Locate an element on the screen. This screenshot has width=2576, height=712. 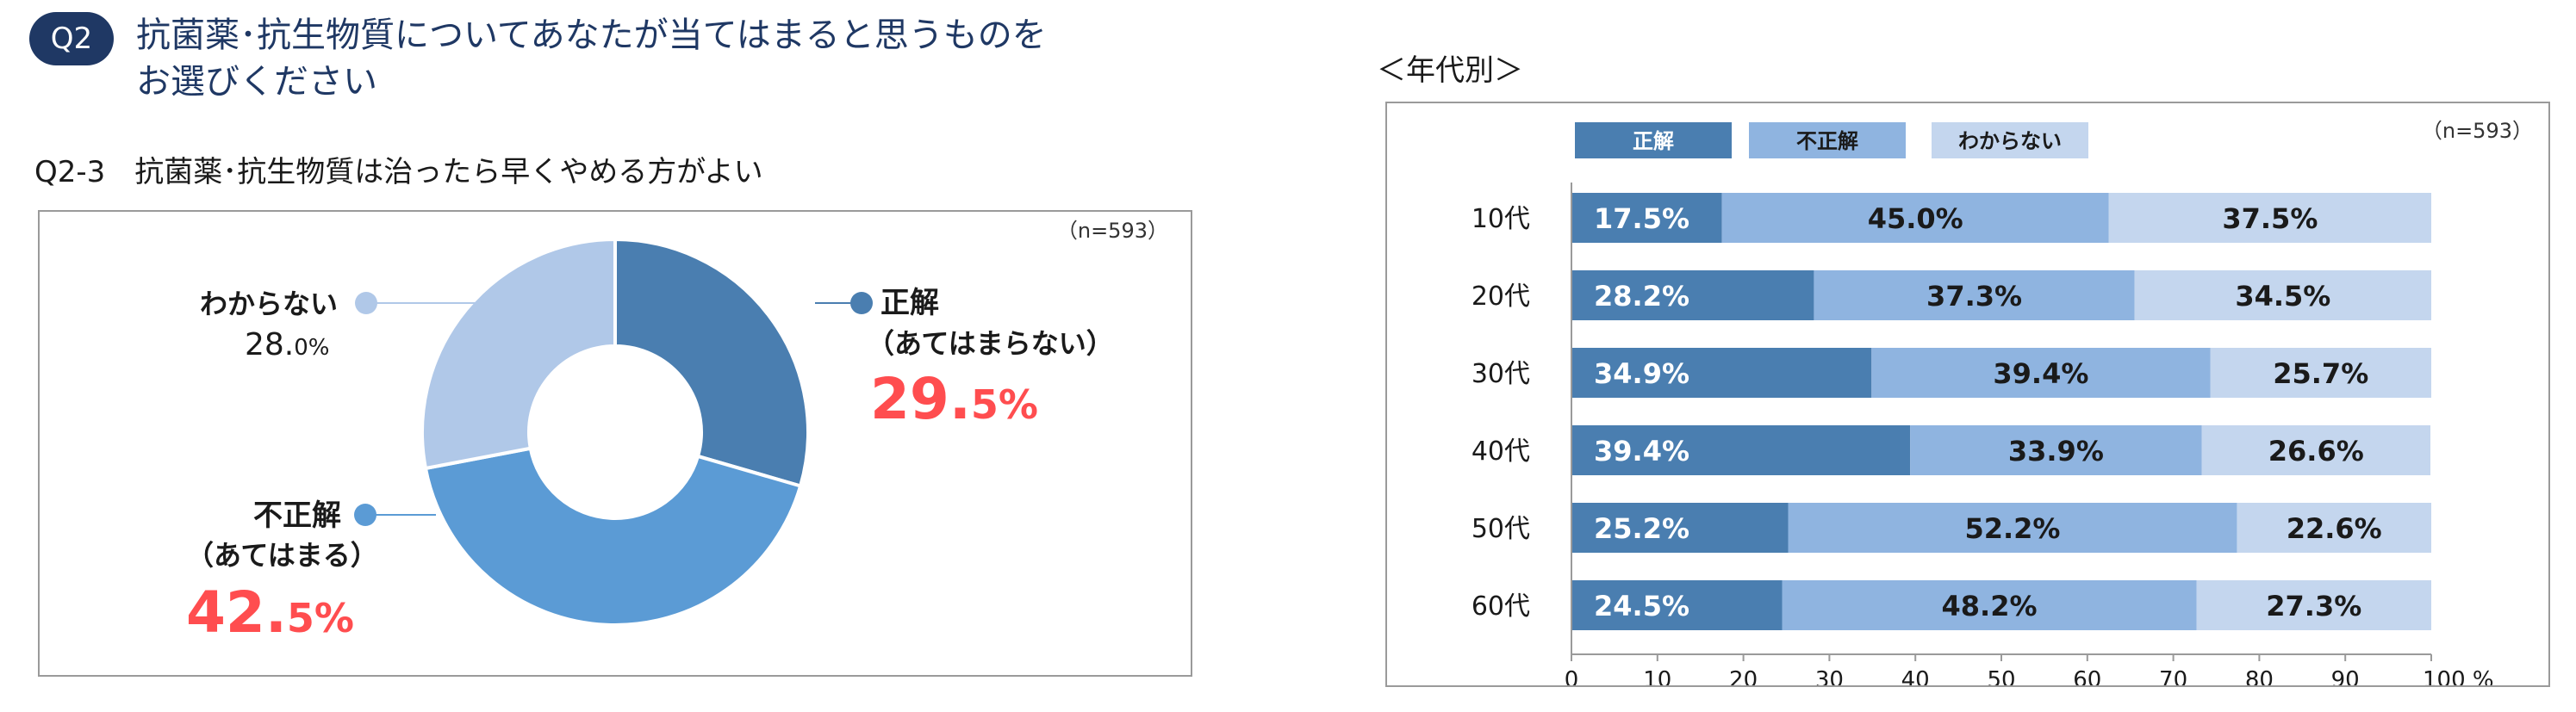
donut-slice-correct is located at coordinates (712, 362).